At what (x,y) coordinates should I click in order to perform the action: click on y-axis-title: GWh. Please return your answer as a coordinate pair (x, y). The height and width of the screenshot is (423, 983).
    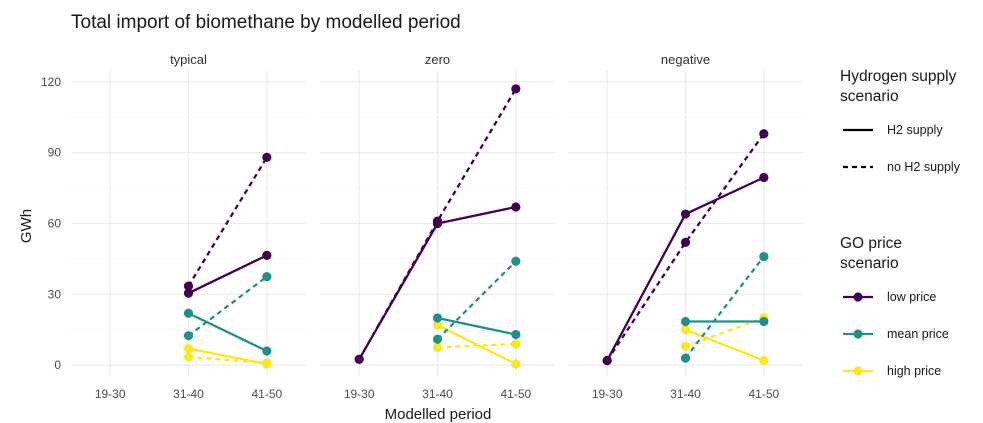
    Looking at the image, I should click on (26, 226).